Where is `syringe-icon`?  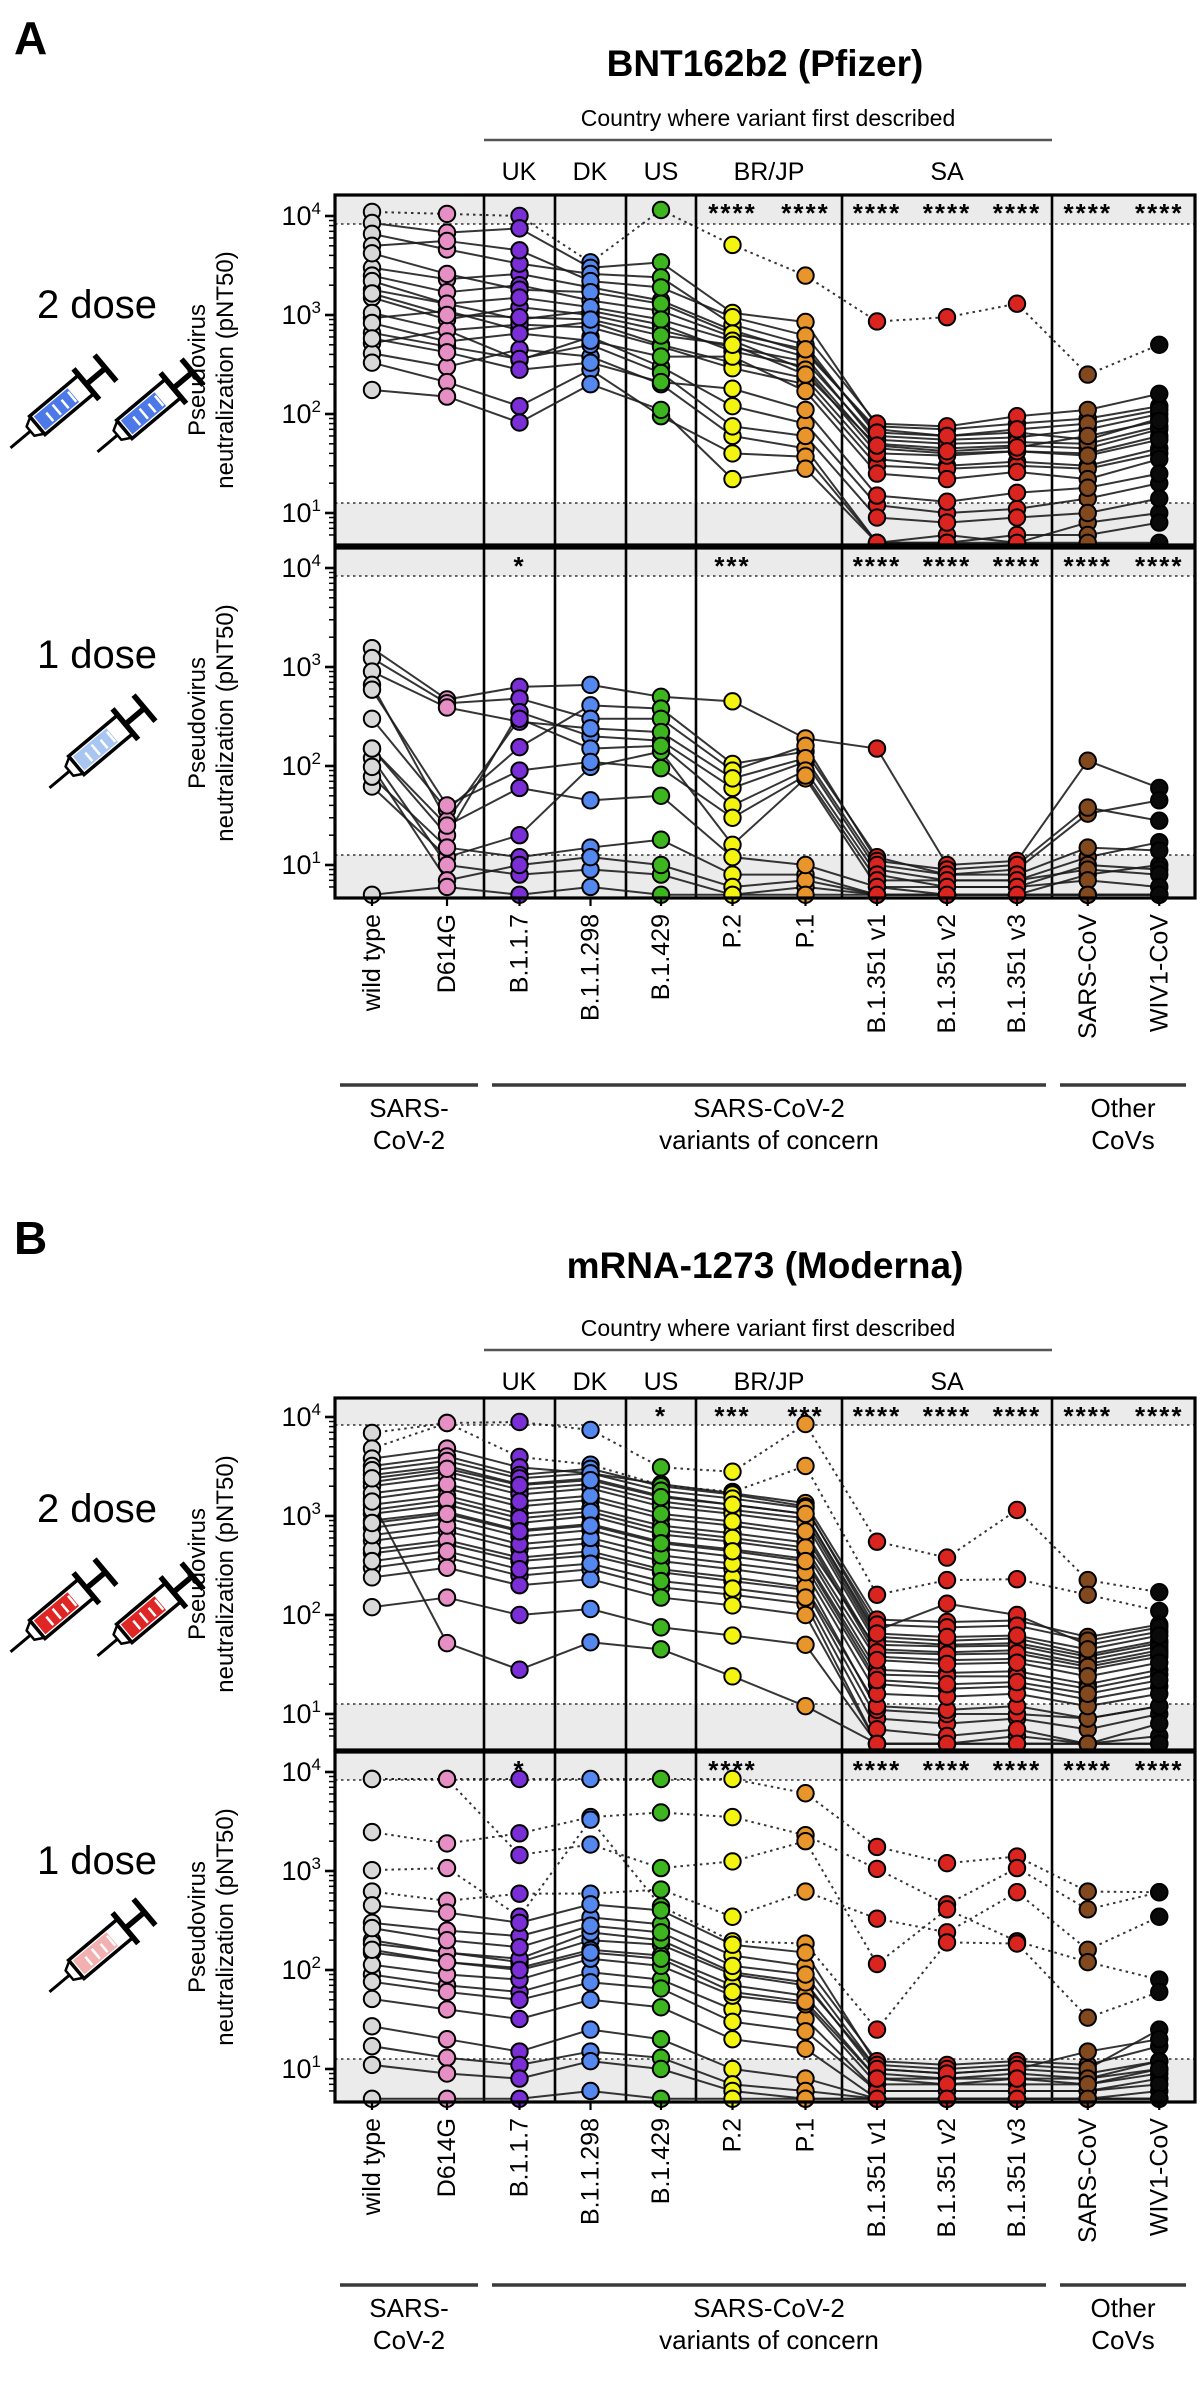
syringe-icon is located at coordinates (97, 1952).